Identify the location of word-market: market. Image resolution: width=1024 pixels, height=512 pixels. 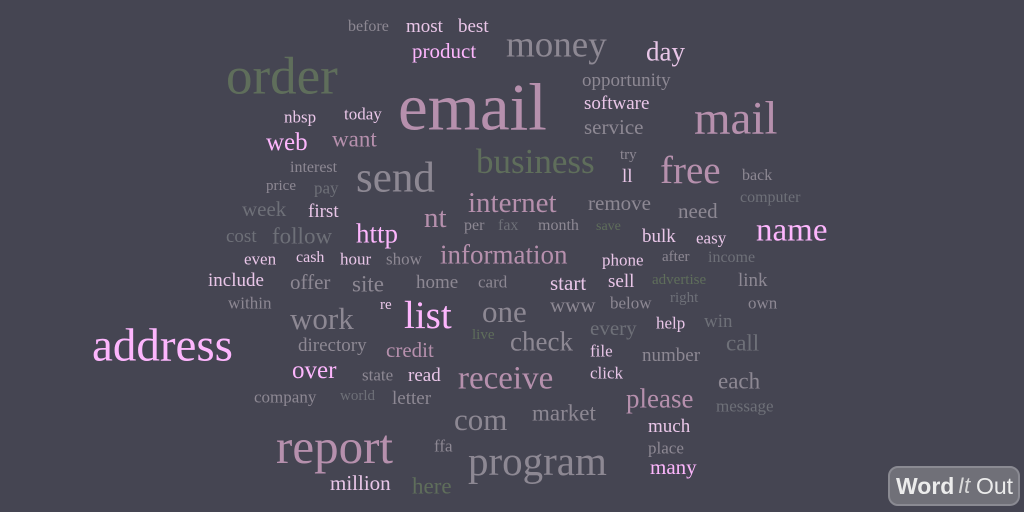
(564, 413).